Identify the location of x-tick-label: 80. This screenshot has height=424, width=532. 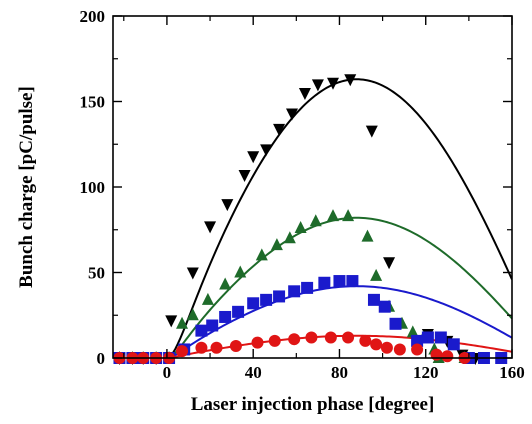
(339, 372).